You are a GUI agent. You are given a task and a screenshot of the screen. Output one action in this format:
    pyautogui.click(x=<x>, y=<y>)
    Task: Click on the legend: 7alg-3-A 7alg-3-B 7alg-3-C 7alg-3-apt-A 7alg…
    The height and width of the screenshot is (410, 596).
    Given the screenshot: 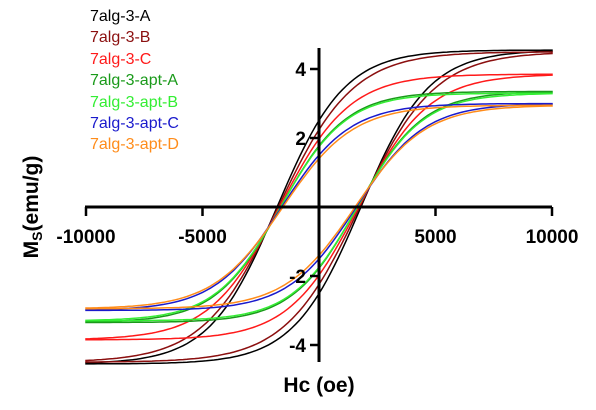 What is the action you would take?
    pyautogui.click(x=134, y=81)
    